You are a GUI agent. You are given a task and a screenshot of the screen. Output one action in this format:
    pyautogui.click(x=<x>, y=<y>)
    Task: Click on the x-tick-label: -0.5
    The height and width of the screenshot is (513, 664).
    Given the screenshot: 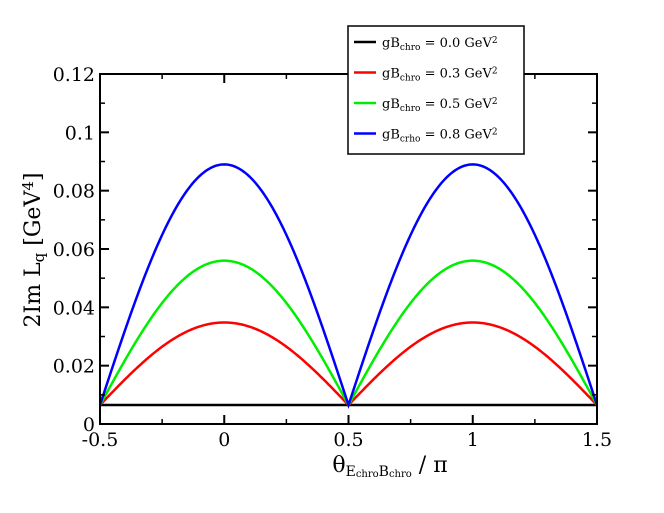 What is the action you would take?
    pyautogui.click(x=100, y=440)
    